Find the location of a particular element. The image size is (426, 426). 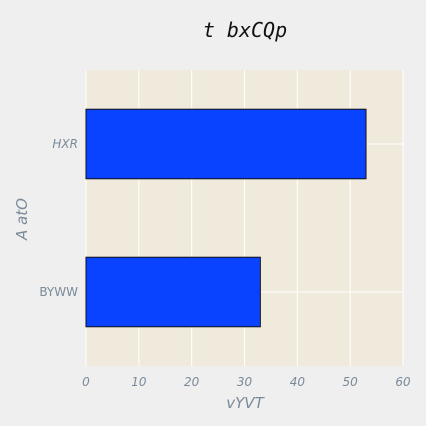

bar-byww is located at coordinates (173, 292).